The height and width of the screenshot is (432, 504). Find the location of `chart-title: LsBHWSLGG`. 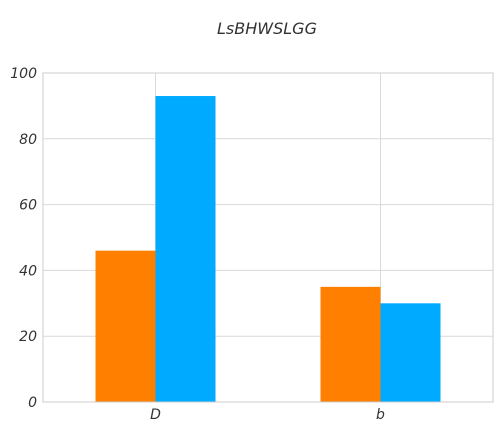

chart-title: LsBHWSLGG is located at coordinates (267, 28).